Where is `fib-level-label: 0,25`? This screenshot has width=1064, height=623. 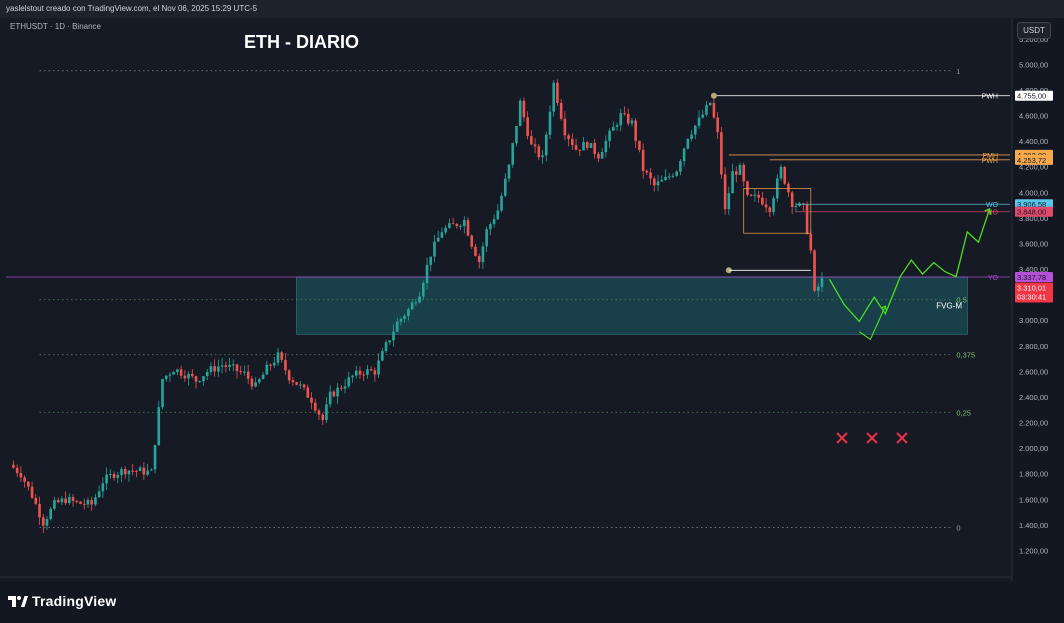
fib-level-label: 0,25 is located at coordinates (963, 412).